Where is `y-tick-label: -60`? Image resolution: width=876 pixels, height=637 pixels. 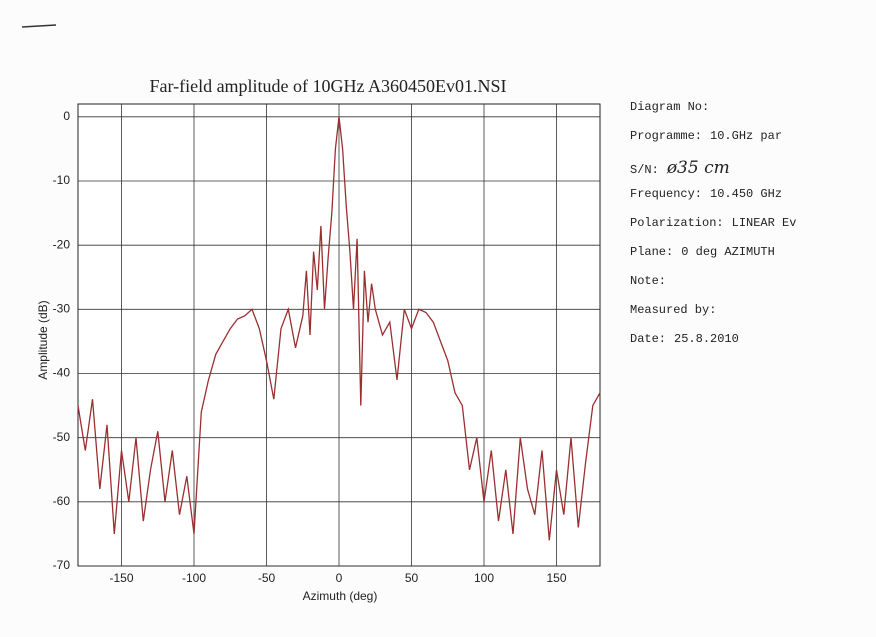
y-tick-label: -60 is located at coordinates (62, 501).